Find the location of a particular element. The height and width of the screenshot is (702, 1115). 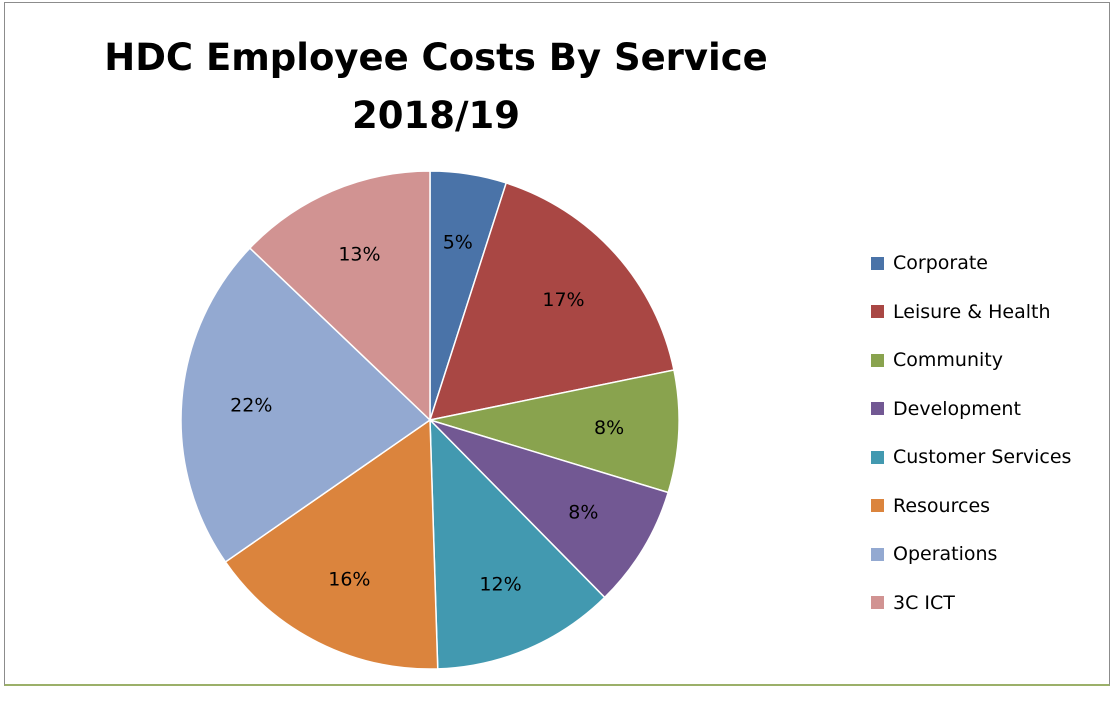

pie-slice-development is located at coordinates (549, 509).